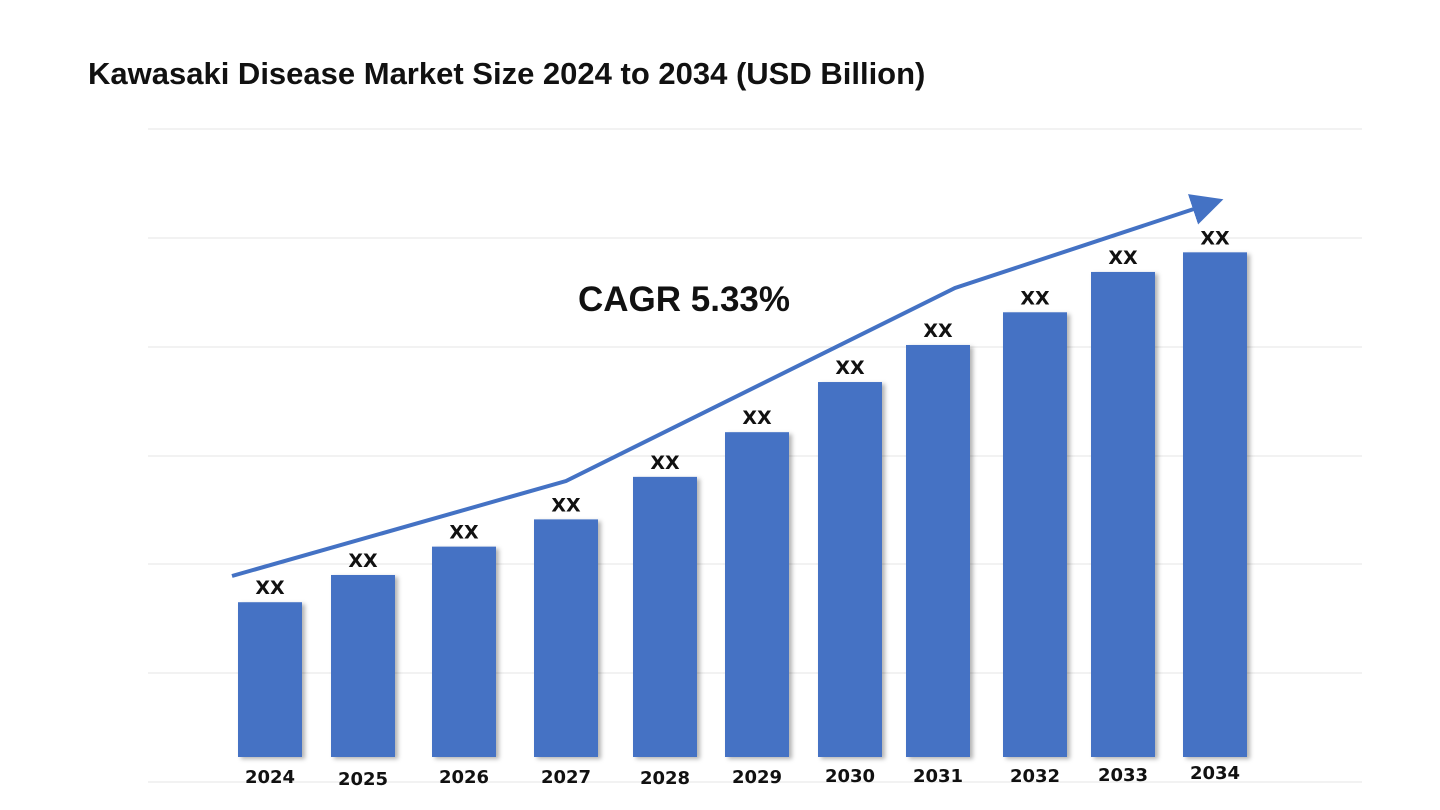 The height and width of the screenshot is (810, 1440). What do you see at coordinates (757, 777) in the screenshot?
I see `x-tick-label: 2029` at bounding box center [757, 777].